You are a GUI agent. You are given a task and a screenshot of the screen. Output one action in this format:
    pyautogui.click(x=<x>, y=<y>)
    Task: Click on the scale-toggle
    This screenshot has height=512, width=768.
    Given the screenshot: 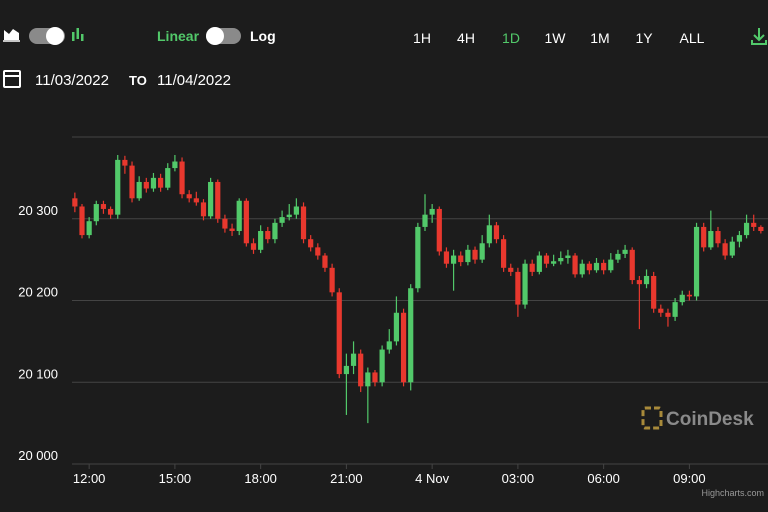 What is the action you would take?
    pyautogui.click(x=223, y=36)
    